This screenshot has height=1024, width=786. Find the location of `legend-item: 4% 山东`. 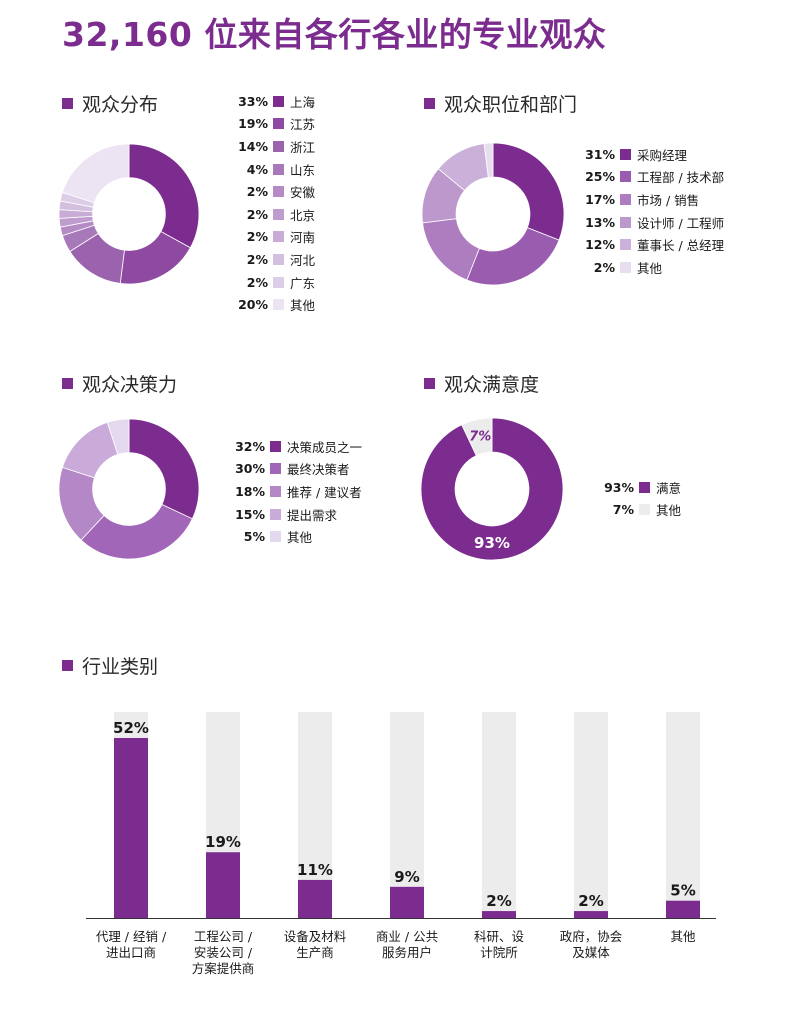

legend-item: 4% 山东 is located at coordinates (274, 169).